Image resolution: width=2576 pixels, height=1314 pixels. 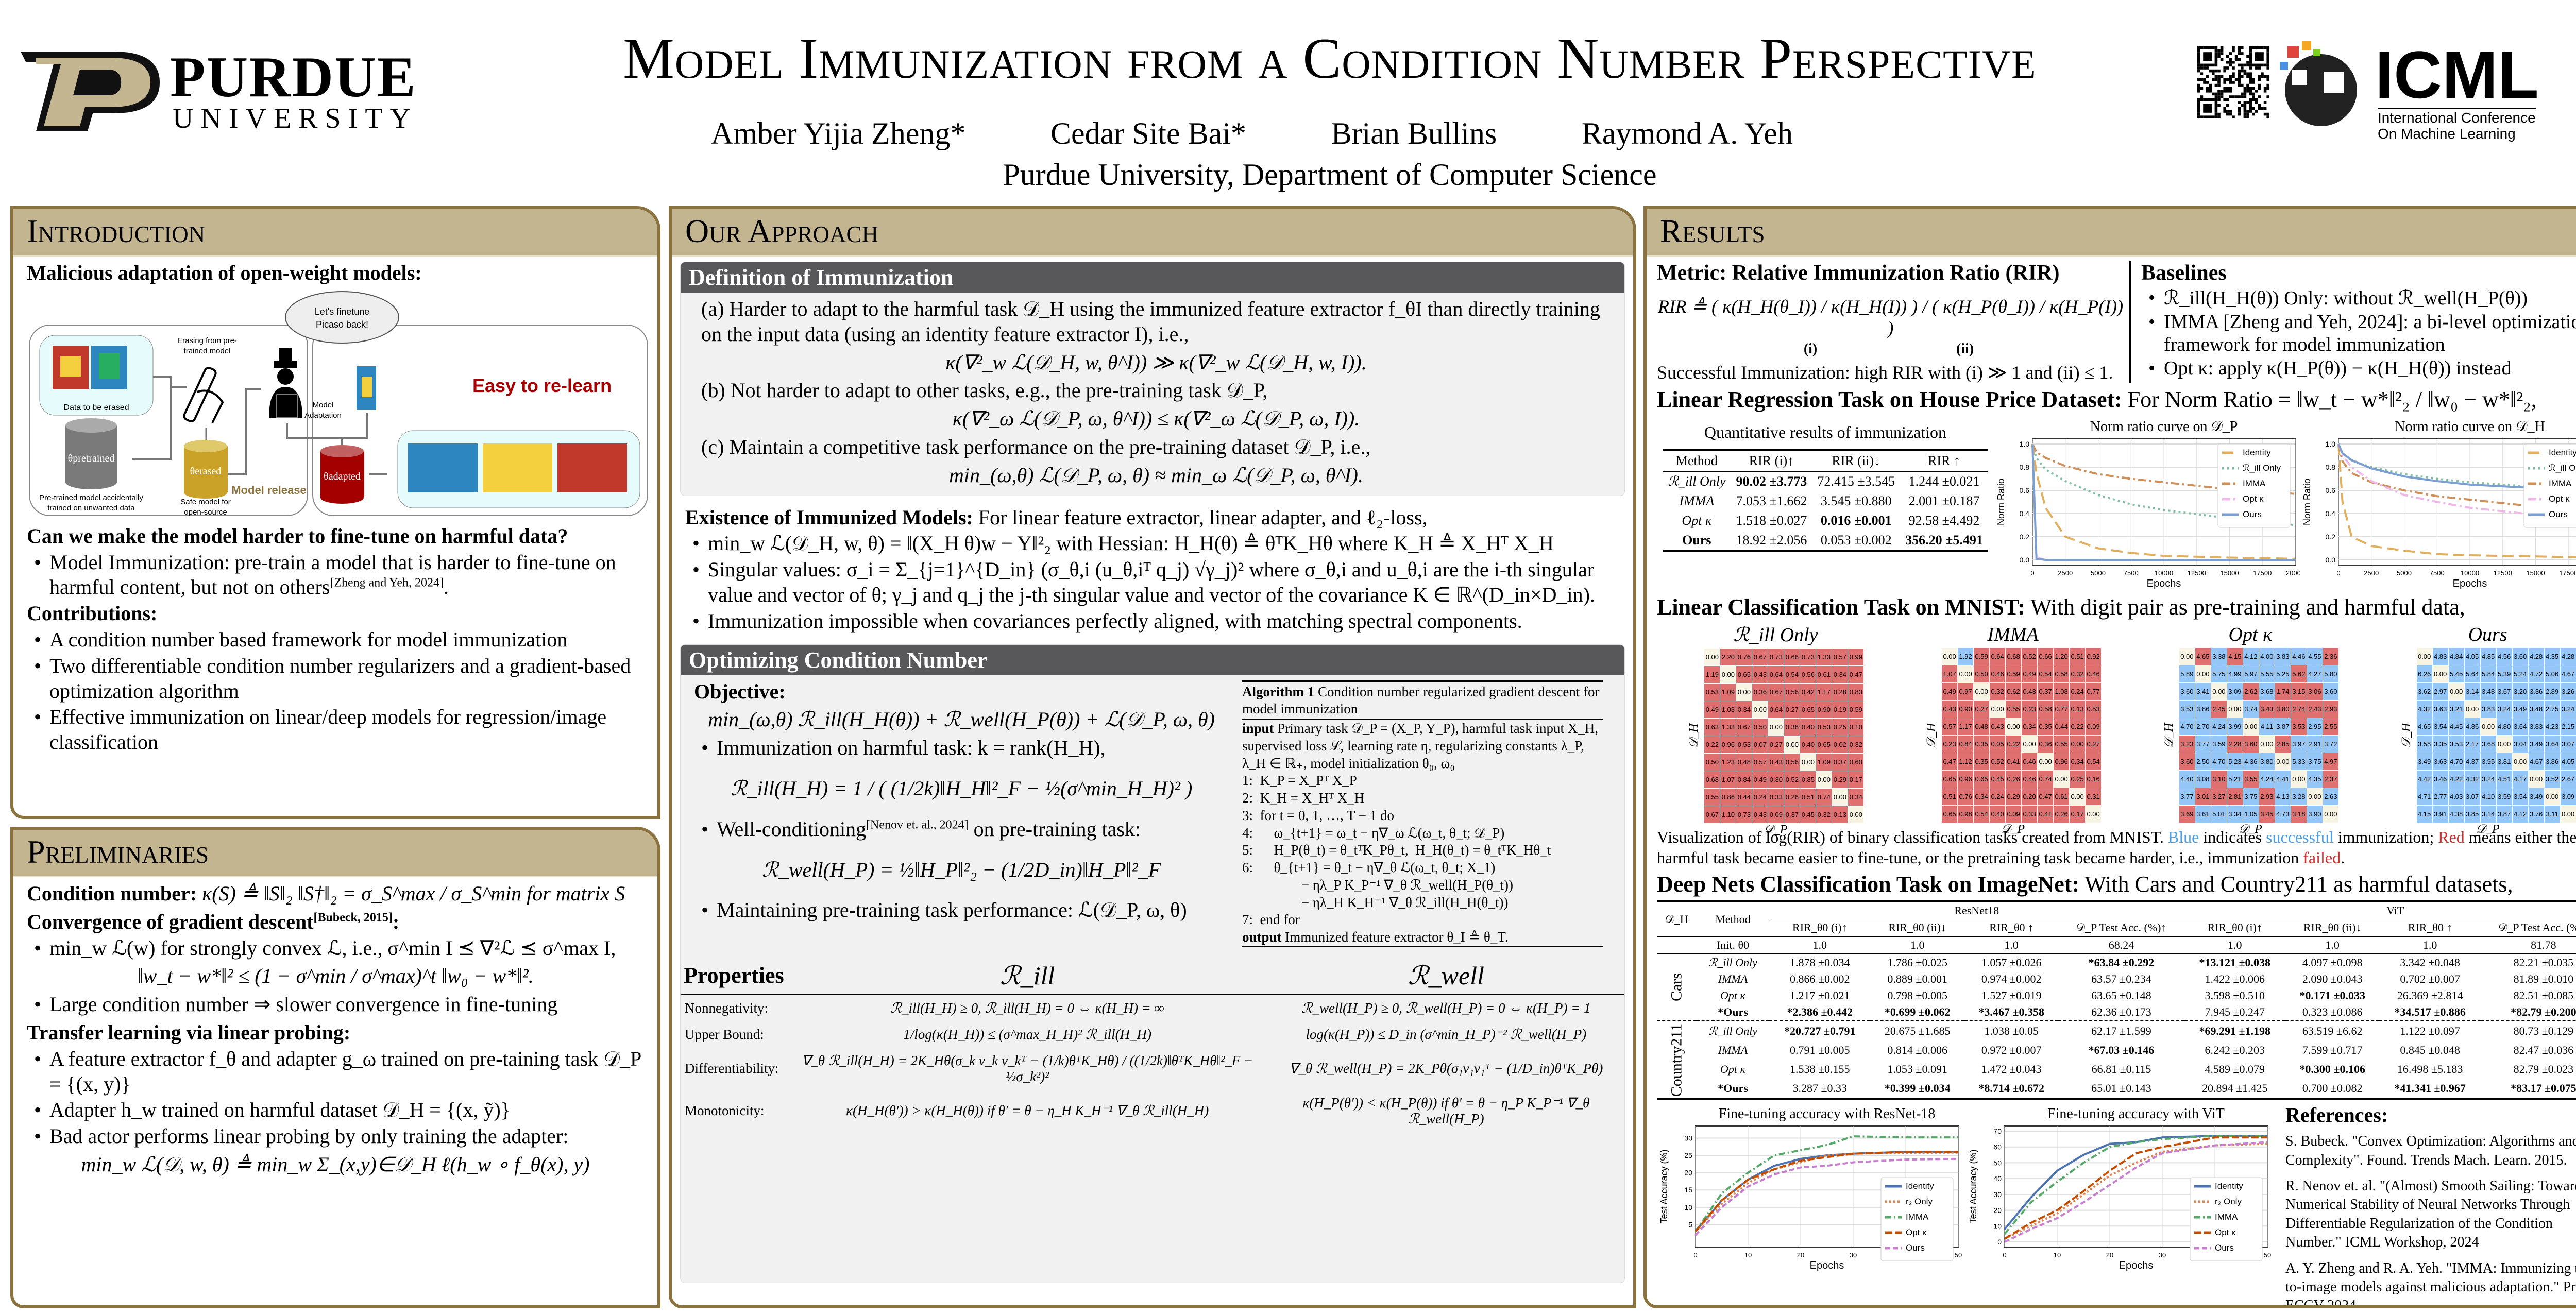 I want to click on heatmap-cell: 0.65, so click(x=1950, y=779).